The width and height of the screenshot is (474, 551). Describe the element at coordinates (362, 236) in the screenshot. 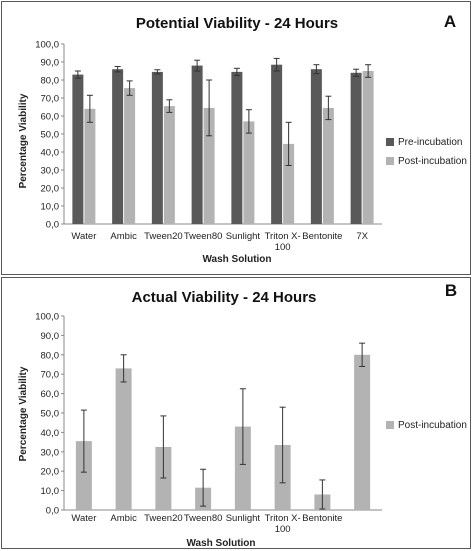

I see `x-tick-label: 7X` at that location.